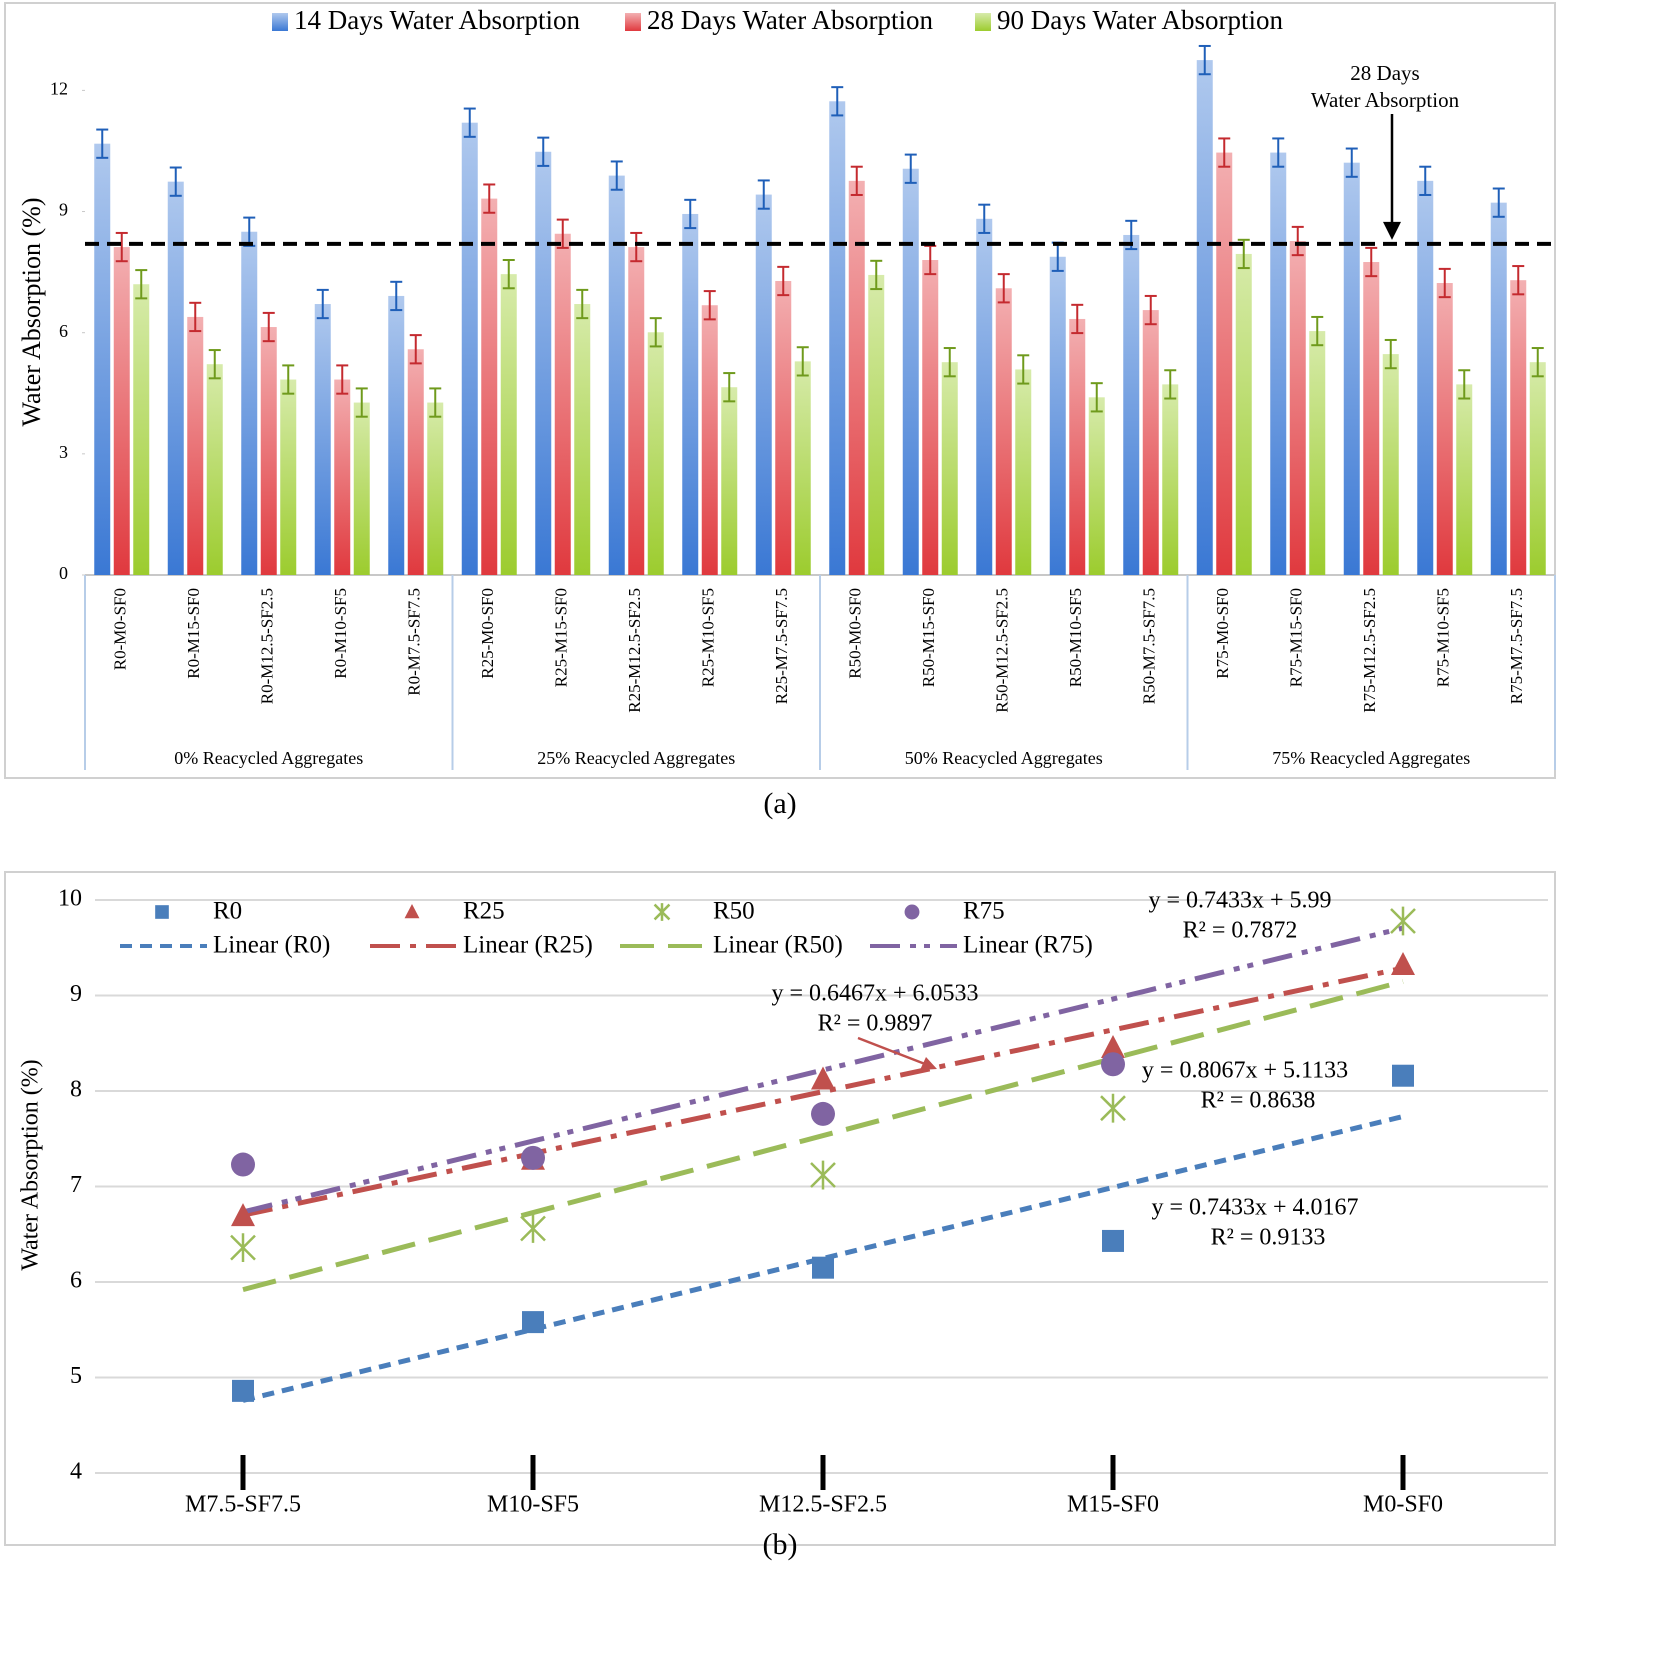  What do you see at coordinates (823, 1505) in the screenshot?
I see `x-tick-label: M12.5-SF2.5` at bounding box center [823, 1505].